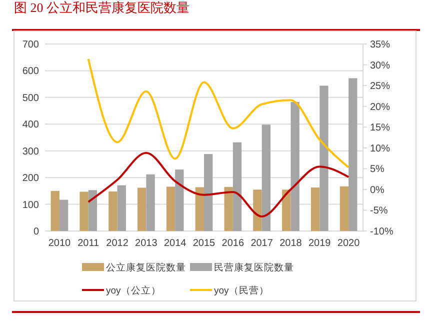 The height and width of the screenshot is (332, 434). What do you see at coordinates (117, 243) in the screenshot?
I see `x-tick-label: 2012` at bounding box center [117, 243].